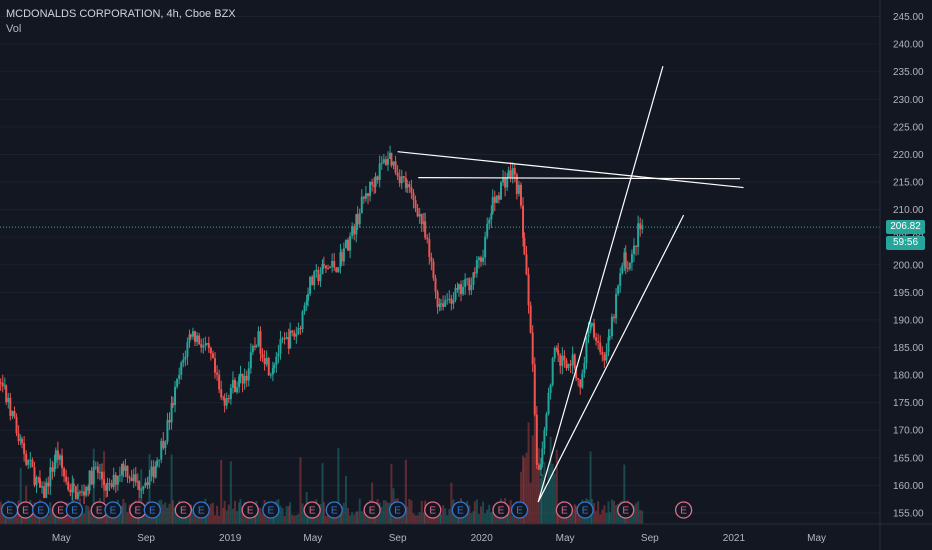  Describe the element at coordinates (908, 183) in the screenshot. I see `price-tick-label: 215.00` at that location.